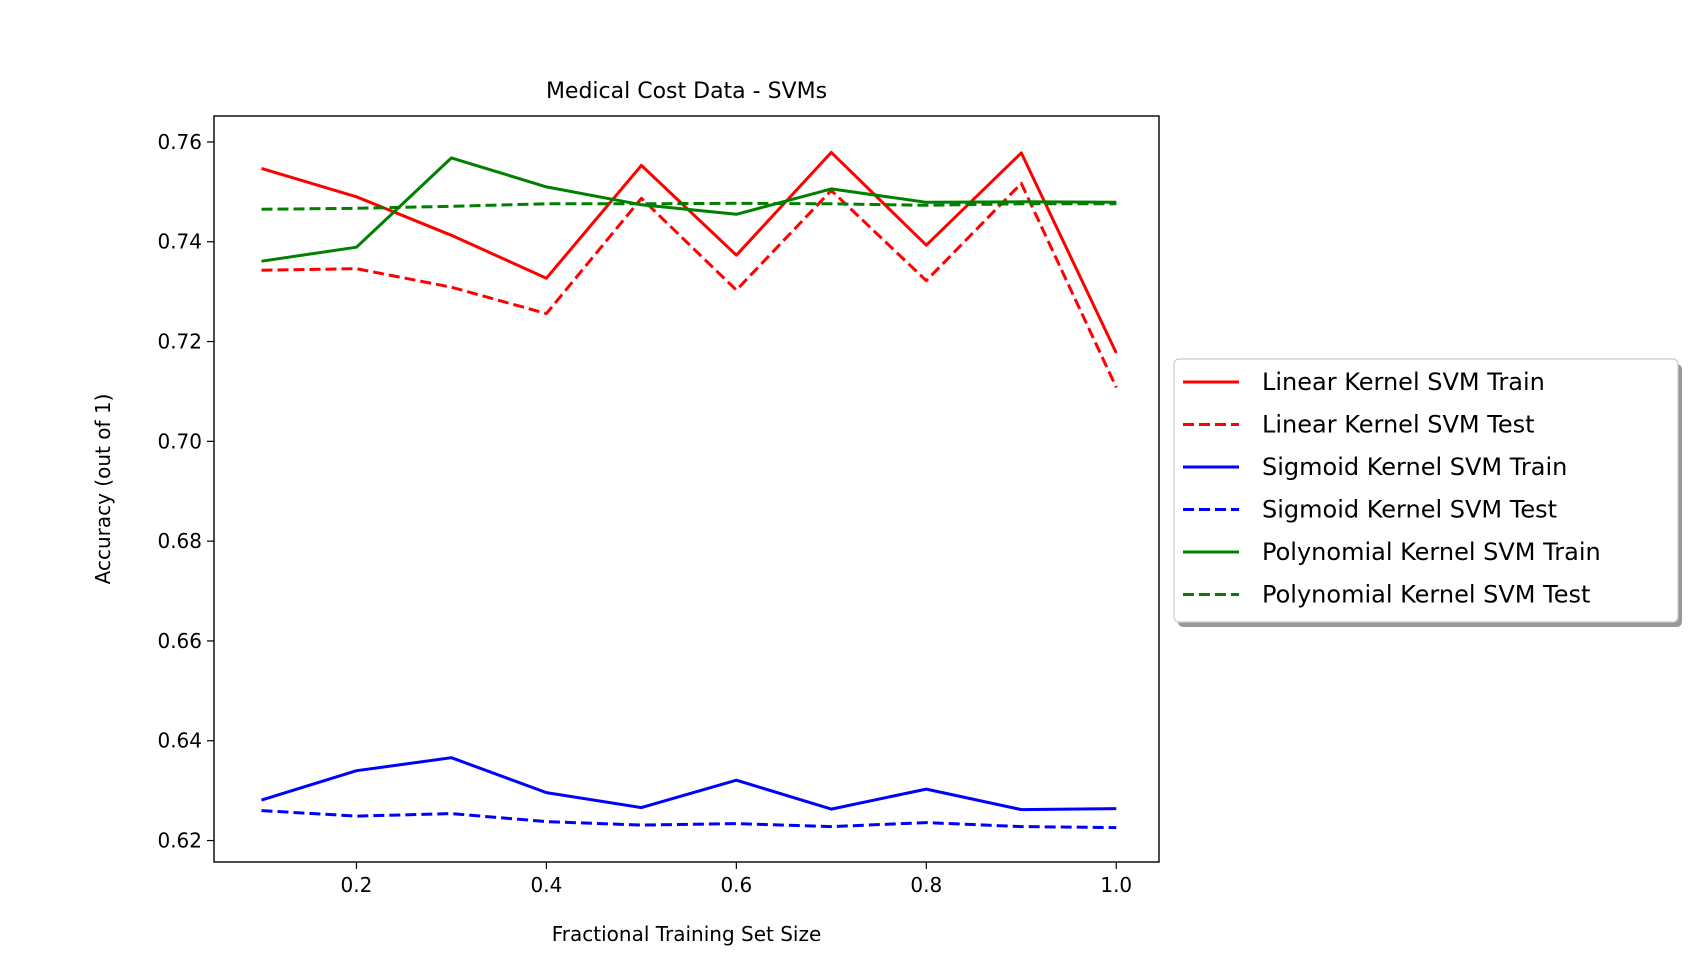  I want to click on y-tick-label: 0.68, so click(179, 541).